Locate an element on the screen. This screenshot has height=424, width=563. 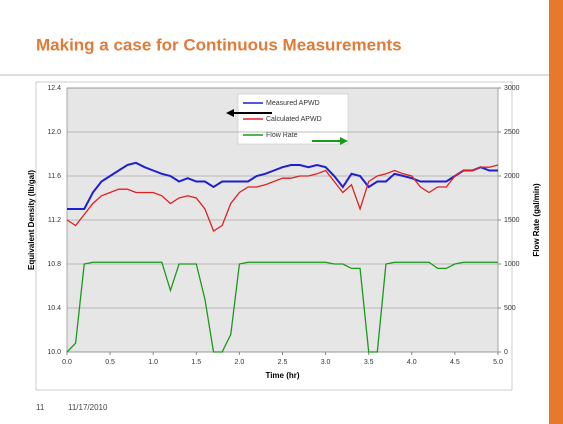
x-tick-label: 3.0 is located at coordinates (326, 362).